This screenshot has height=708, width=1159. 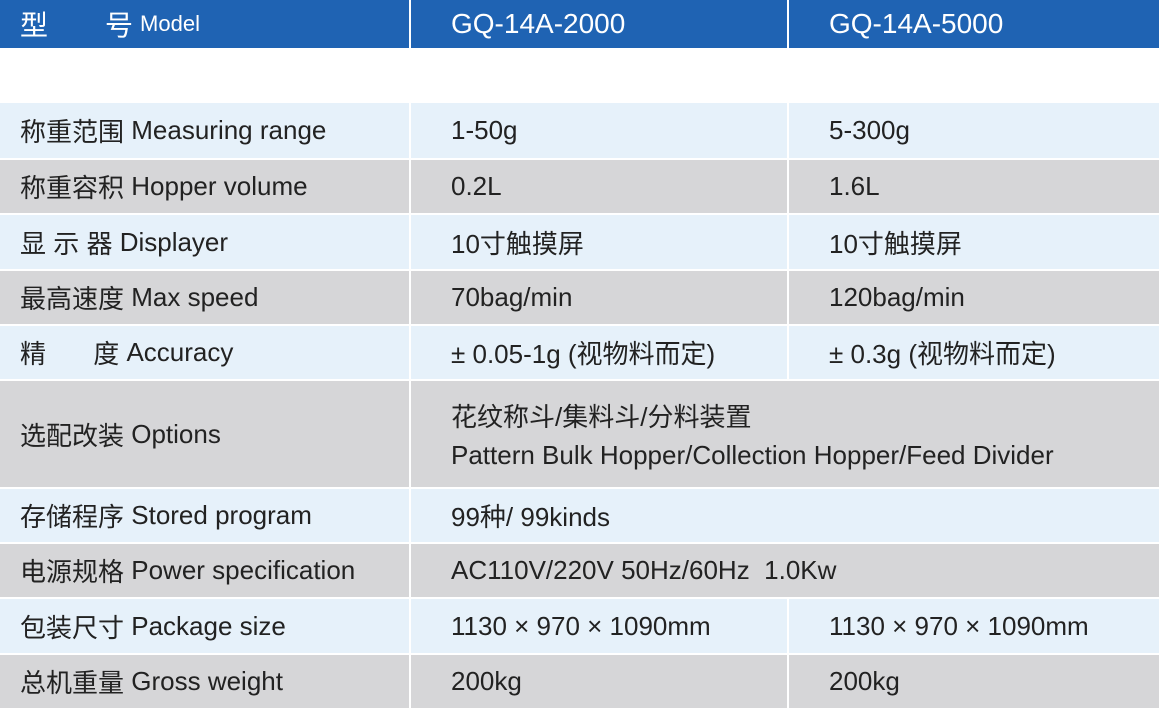 I want to click on options-line-cn: 花纹称斗/集料斗/分料装置, so click(x=601, y=417).